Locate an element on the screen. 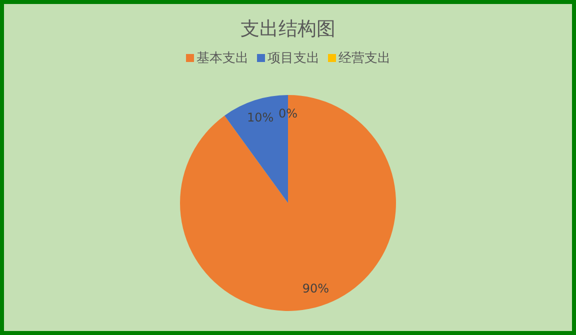 The width and height of the screenshot is (576, 335). legend-label: 基本支出 is located at coordinates (222, 58).